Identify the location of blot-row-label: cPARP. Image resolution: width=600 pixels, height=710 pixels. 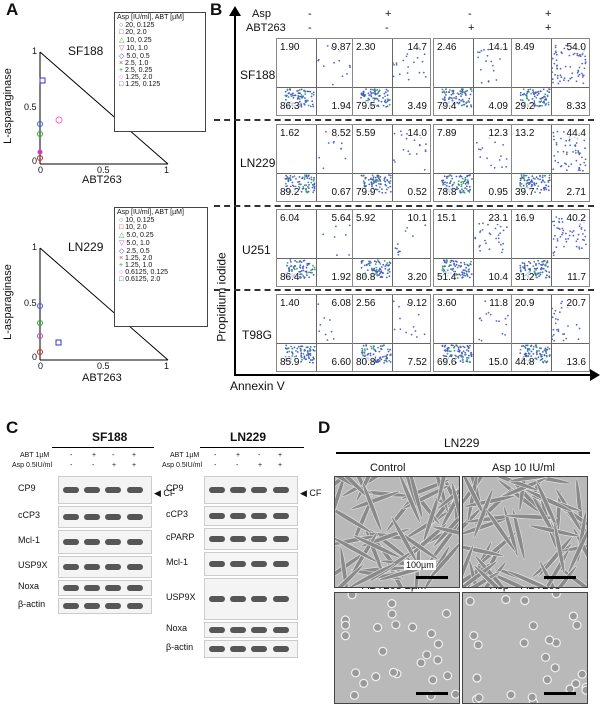
(180, 537).